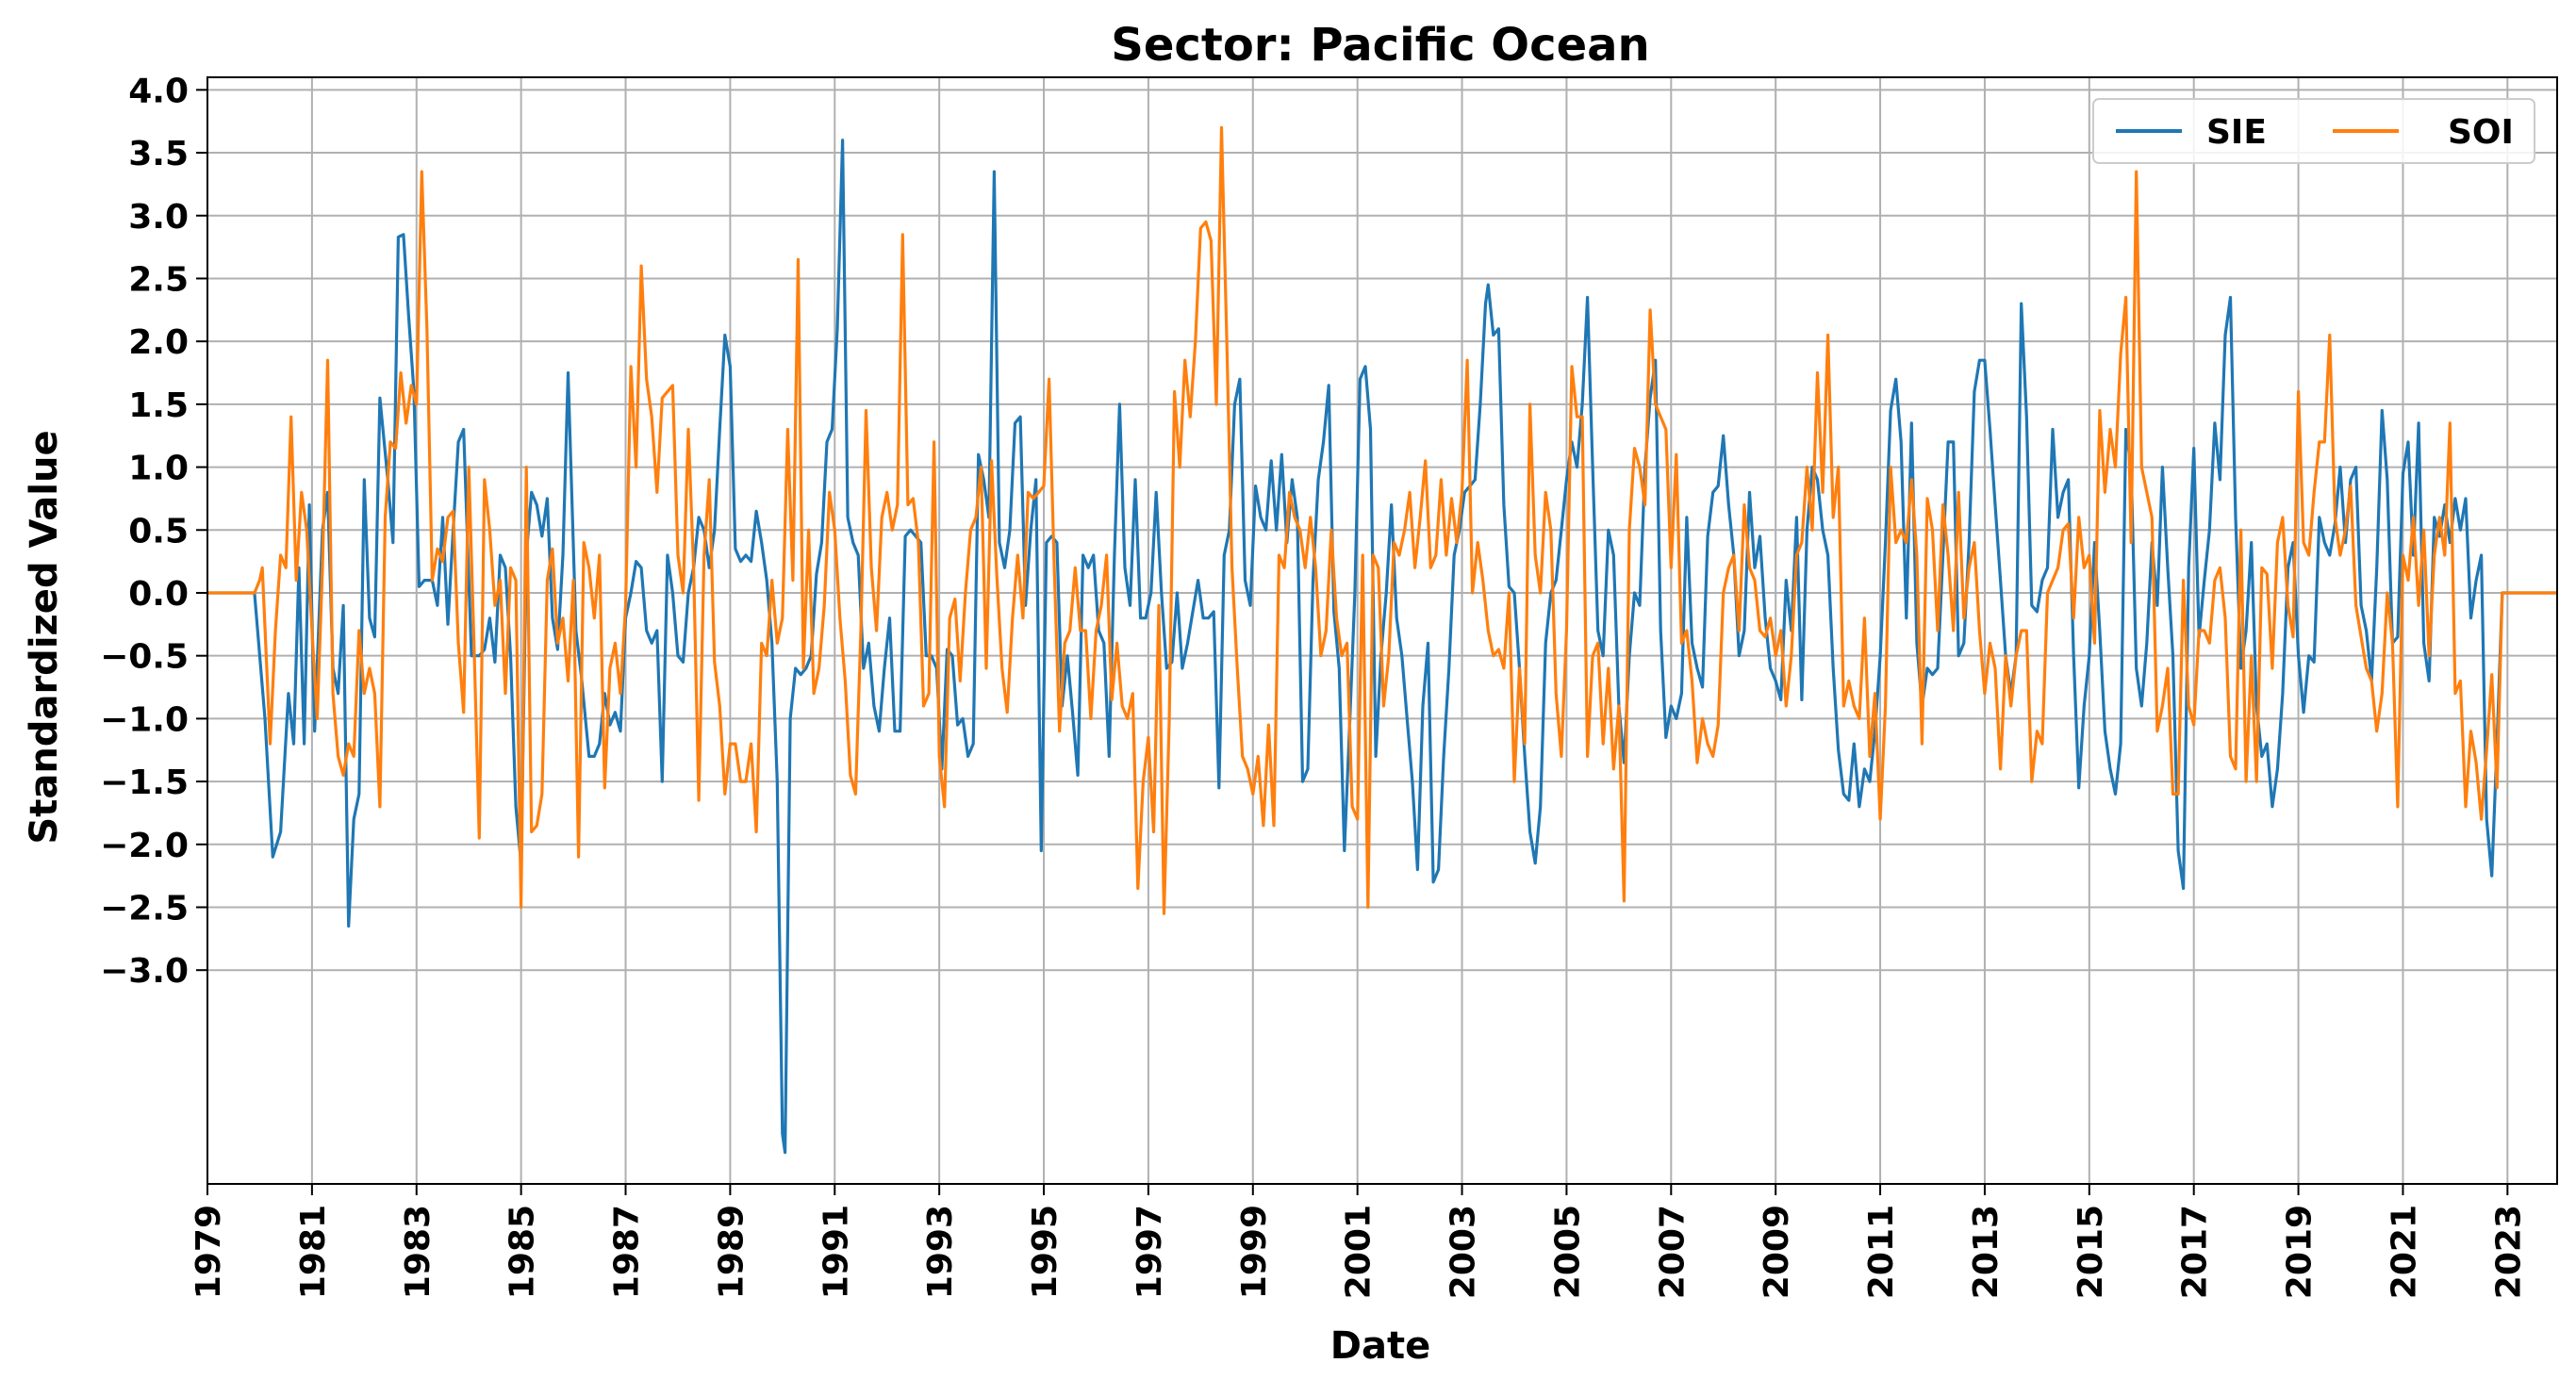 The image size is (2576, 1396). Describe the element at coordinates (2195, 1252) in the screenshot. I see `x-tick-label: 2017` at that location.